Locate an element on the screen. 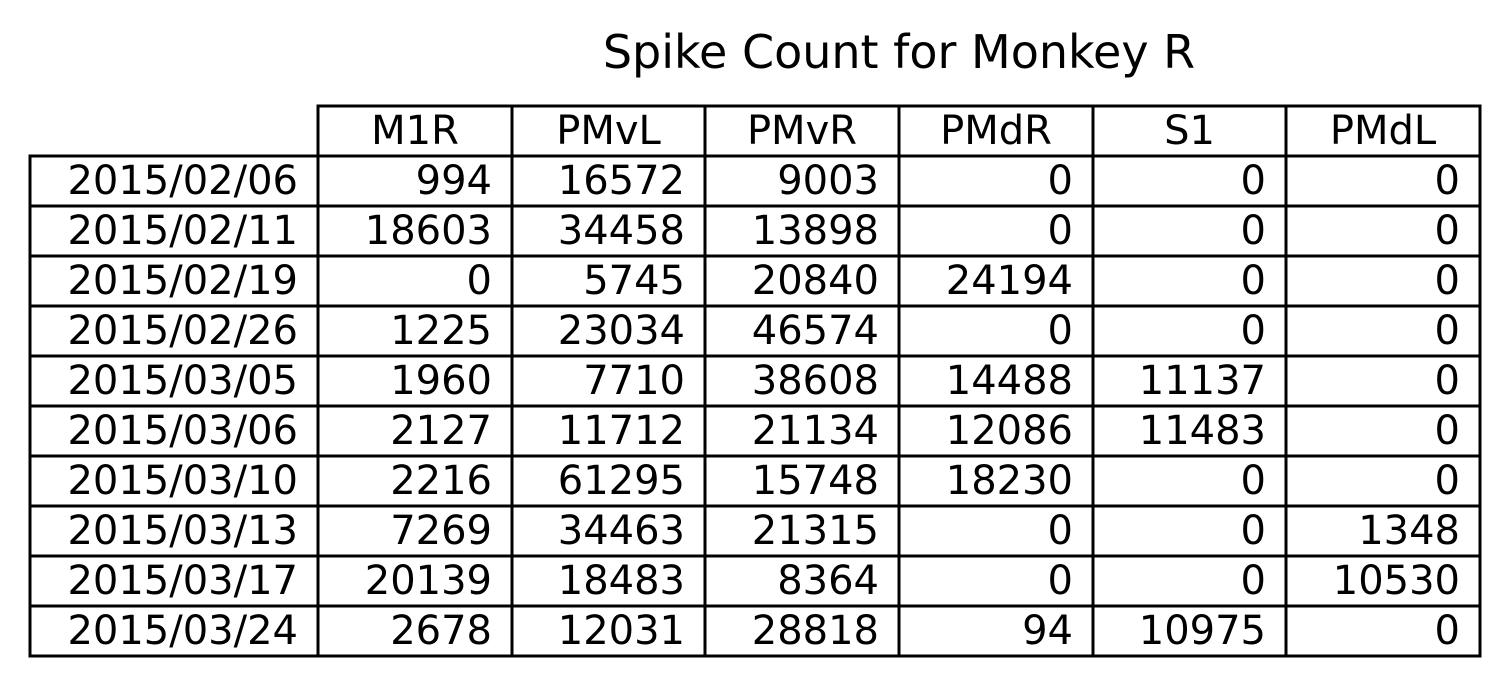  column-header: M1R is located at coordinates (415, 131).